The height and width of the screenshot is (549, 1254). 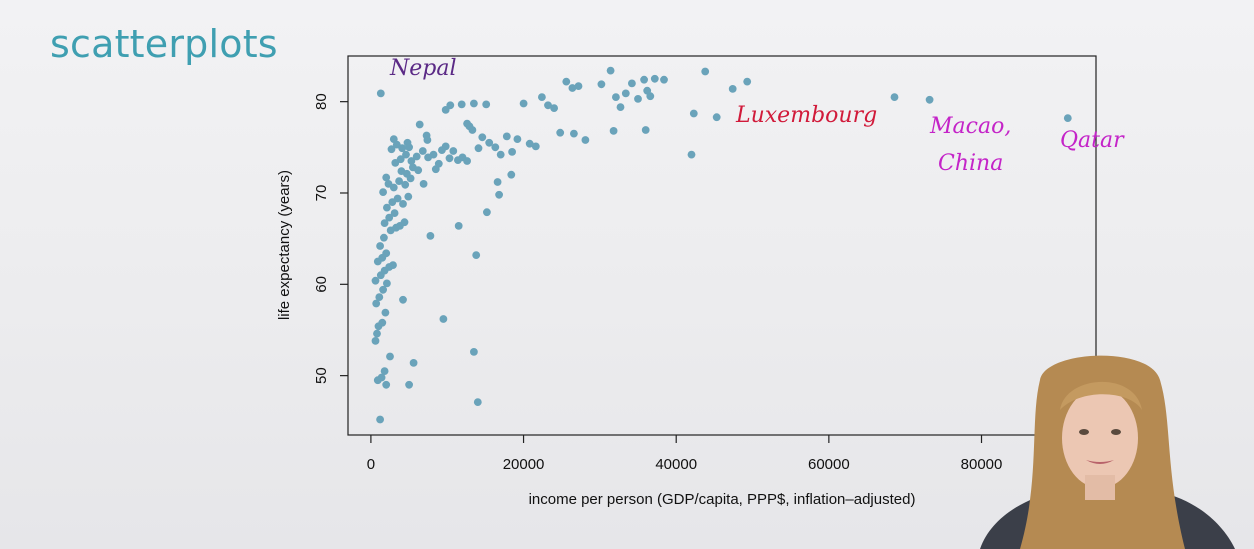 What do you see at coordinates (970, 163) in the screenshot?
I see `annotation-china: China` at bounding box center [970, 163].